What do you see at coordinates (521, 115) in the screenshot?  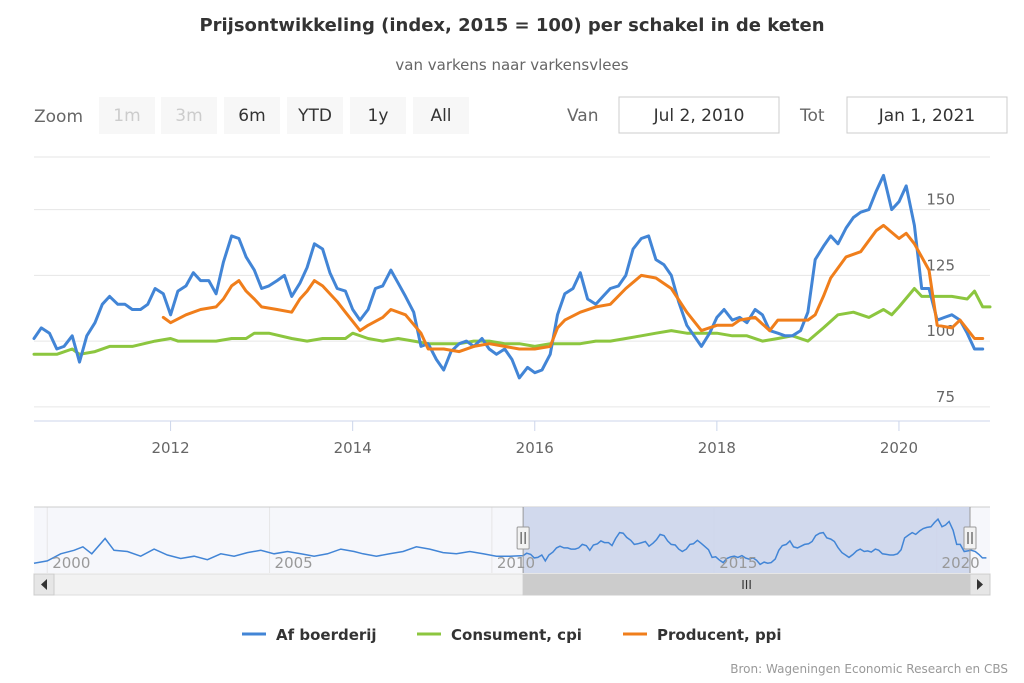 I see `range-selector: Zoom 1m 3m 6m YTD 1y All Van Jul 2, 20` at bounding box center [521, 115].